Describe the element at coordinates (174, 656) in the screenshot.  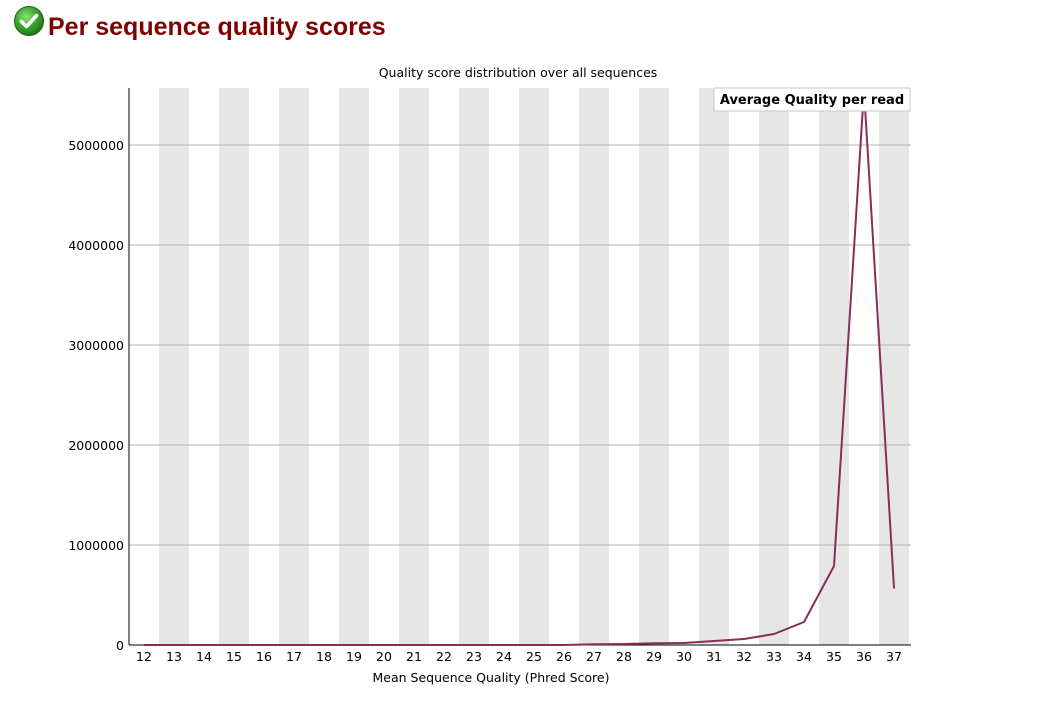
I see `x-tick-label: 13` at that location.